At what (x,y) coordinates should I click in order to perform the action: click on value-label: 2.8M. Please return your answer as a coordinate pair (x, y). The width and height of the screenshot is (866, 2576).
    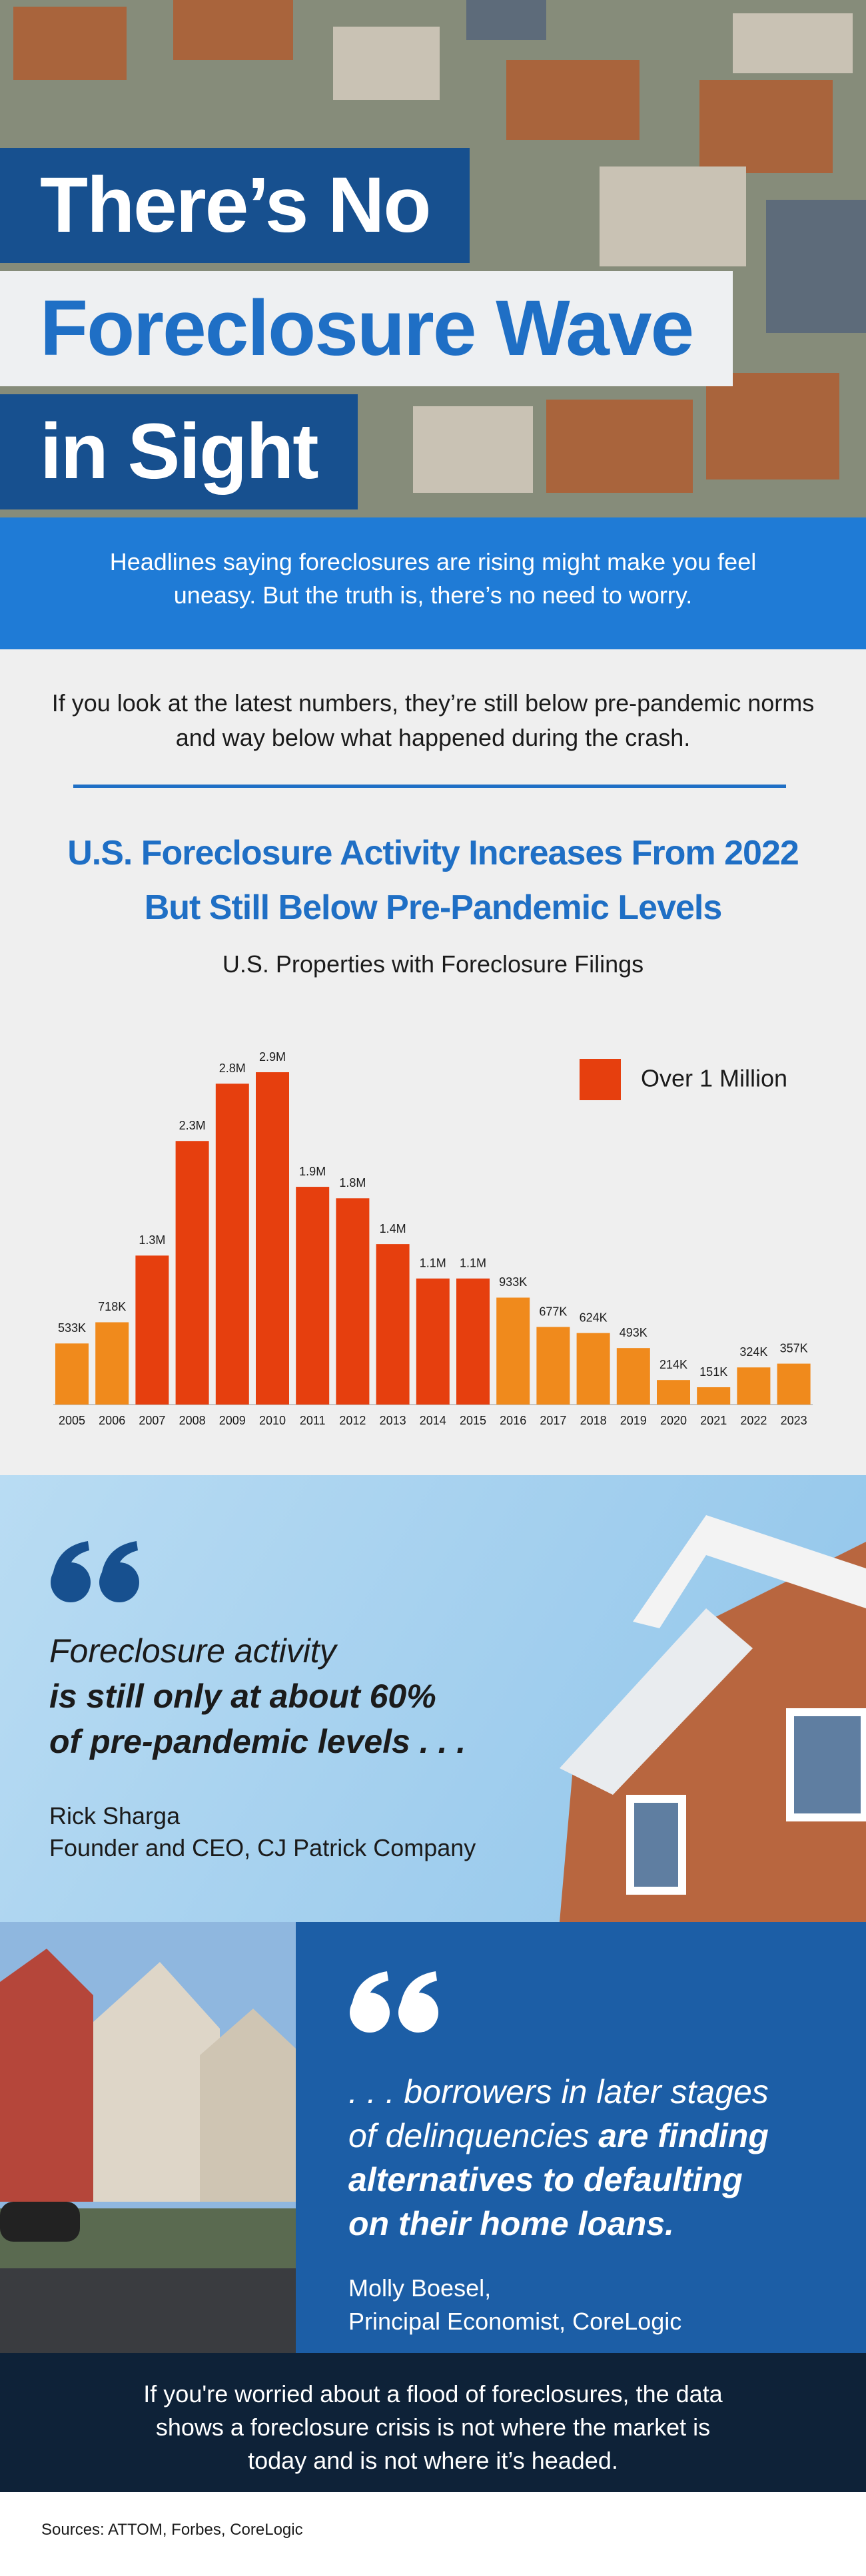
    Looking at the image, I should click on (232, 1068).